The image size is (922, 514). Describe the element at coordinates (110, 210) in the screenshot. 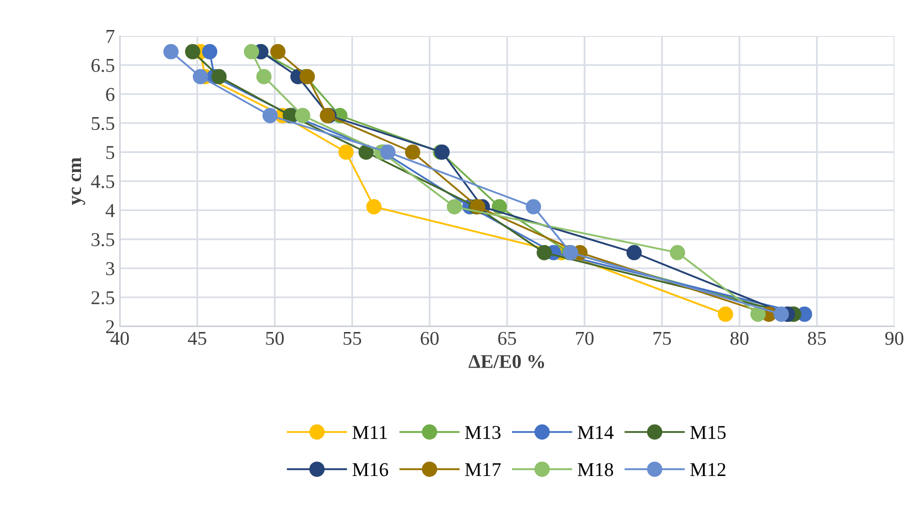

I see `y-tick-label: 4` at that location.